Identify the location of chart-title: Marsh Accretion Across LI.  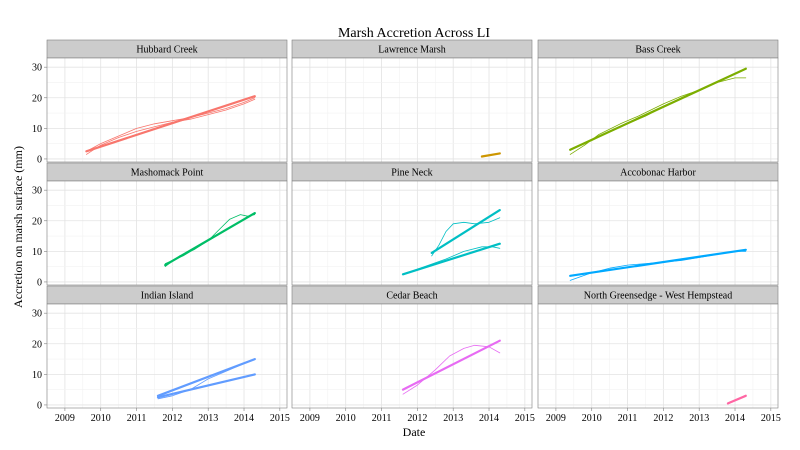
(414, 33).